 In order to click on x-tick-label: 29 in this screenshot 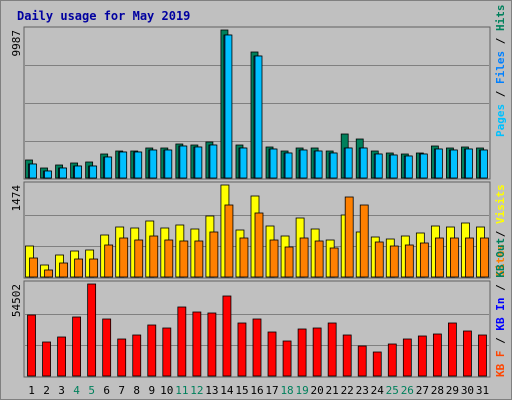, I will do `click(452, 390)`.